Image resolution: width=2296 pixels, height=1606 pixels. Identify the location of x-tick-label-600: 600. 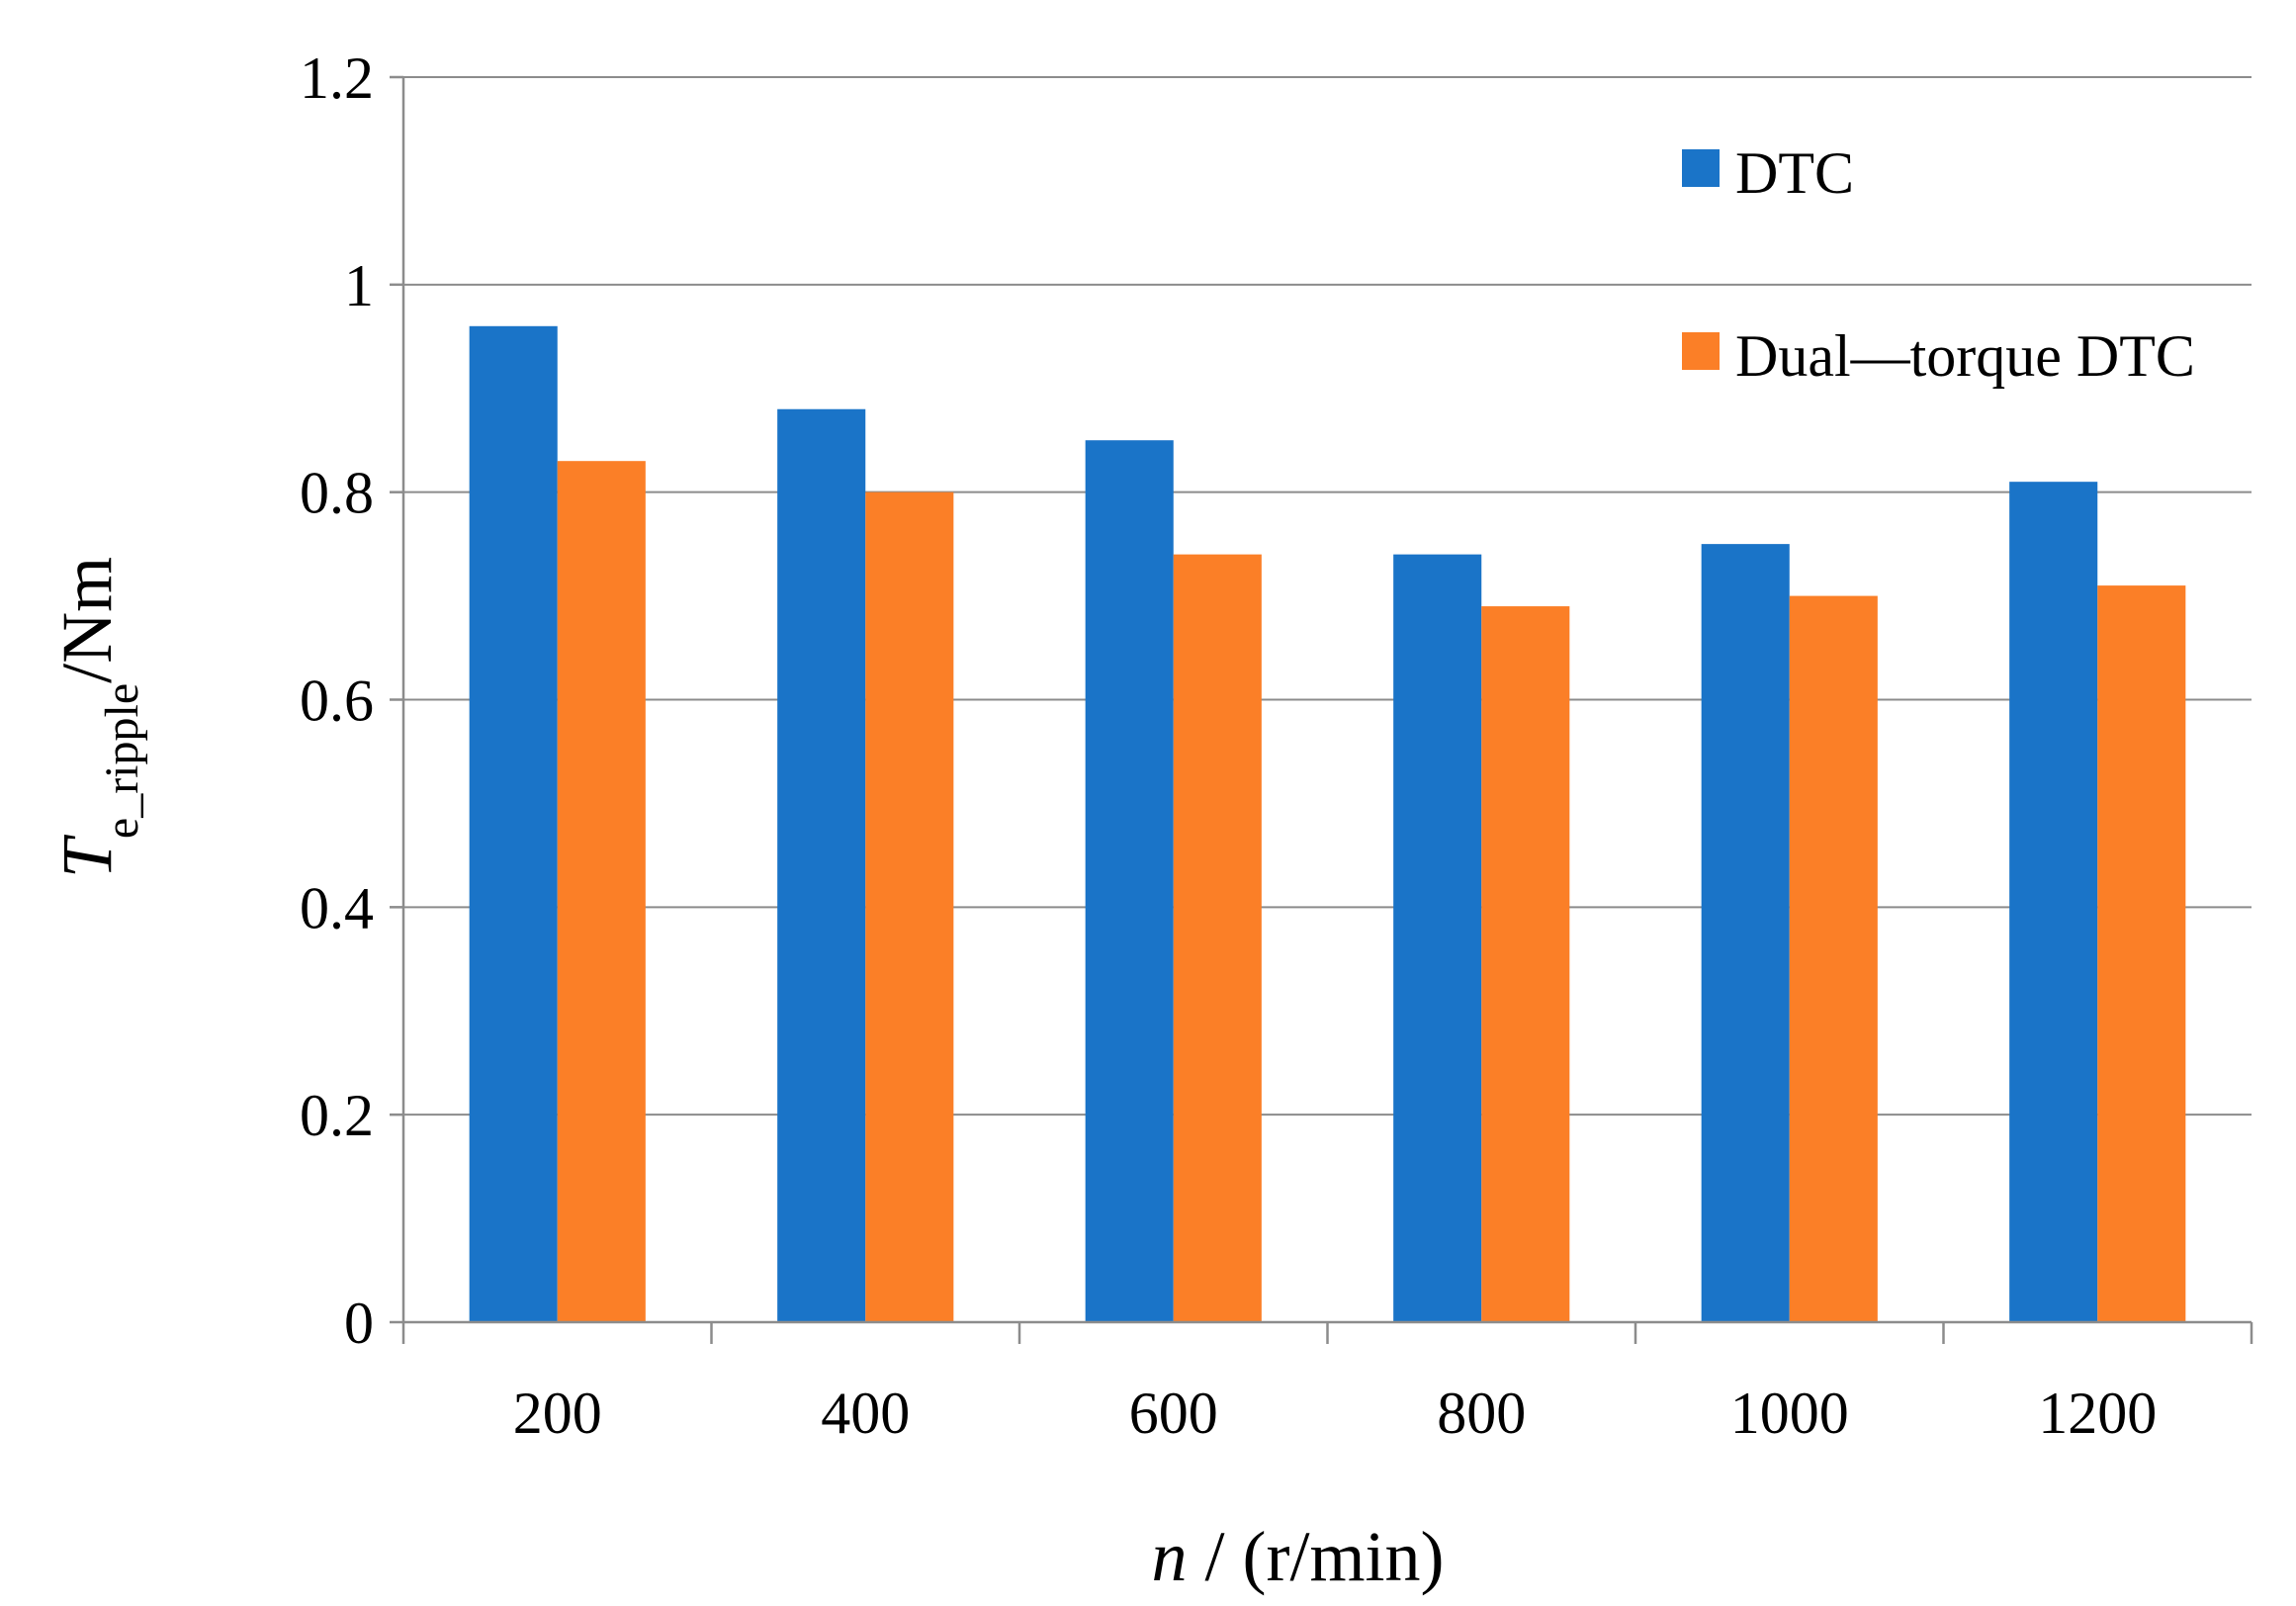
(1173, 1413).